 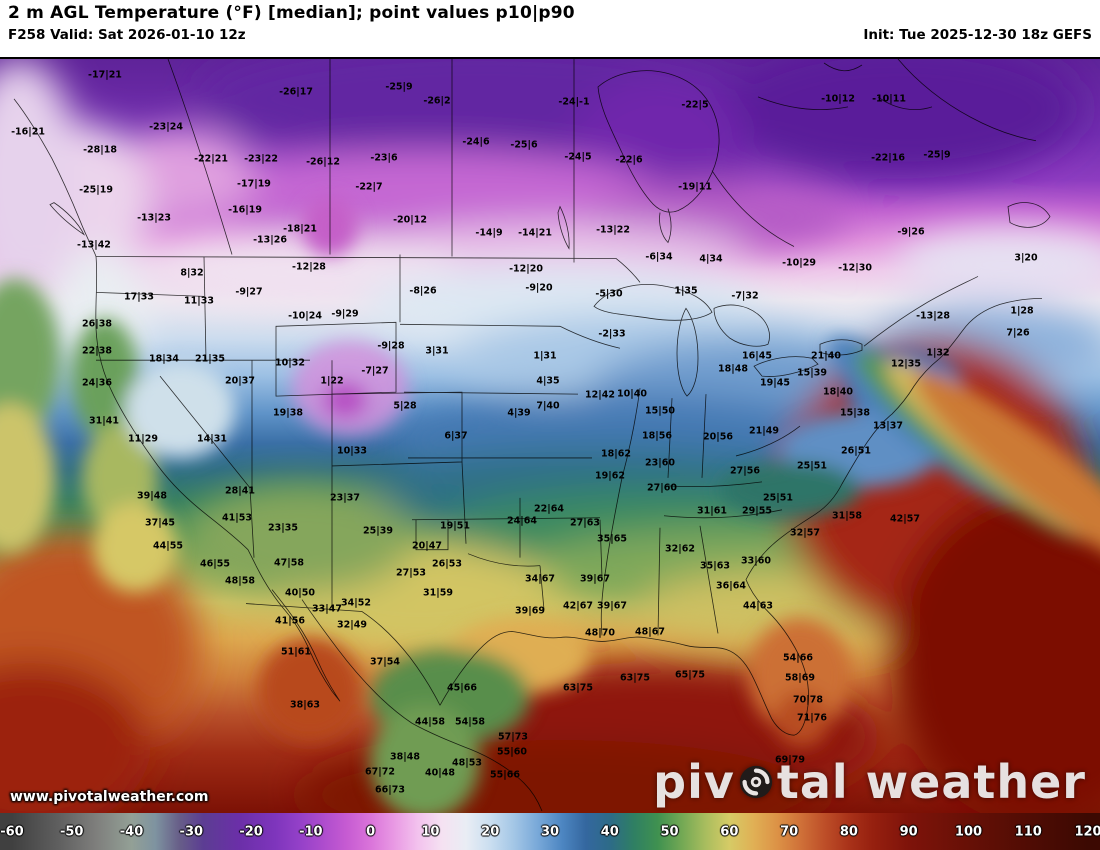 What do you see at coordinates (455, 525) in the screenshot?
I see `point-value: 19|51` at bounding box center [455, 525].